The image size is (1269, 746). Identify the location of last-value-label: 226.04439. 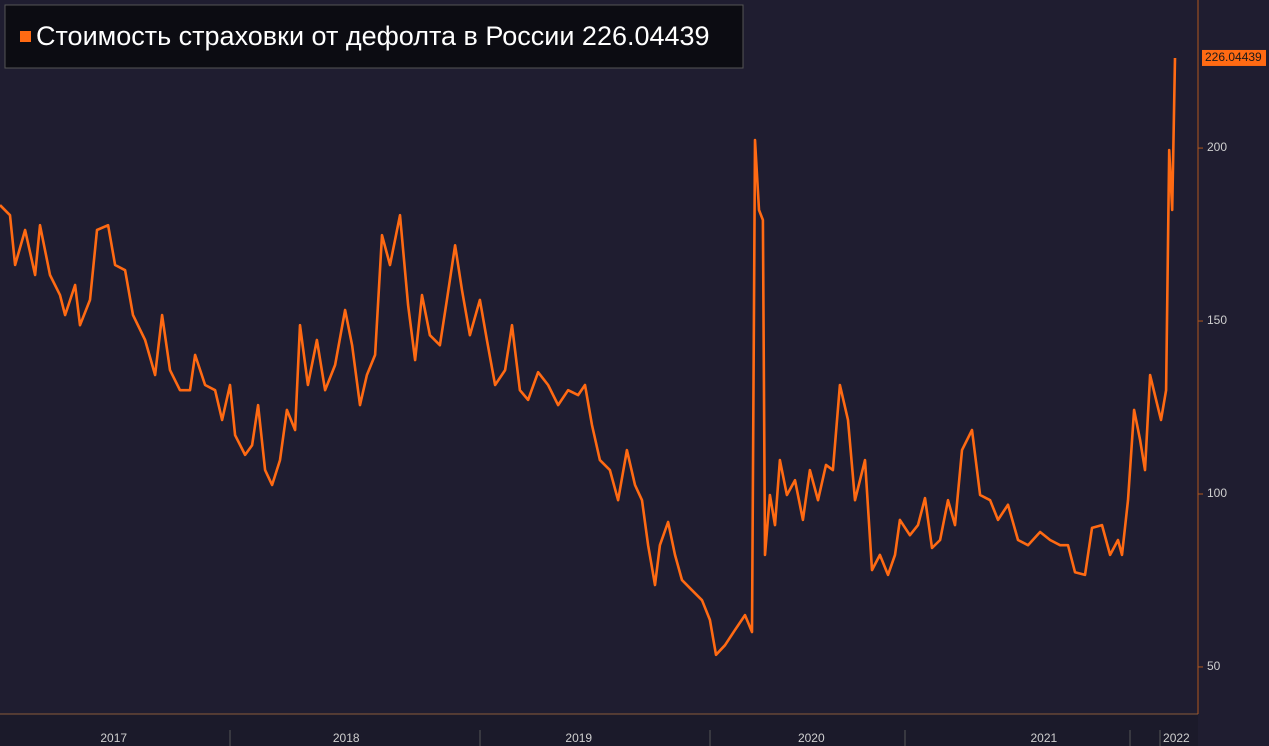
(1233, 57).